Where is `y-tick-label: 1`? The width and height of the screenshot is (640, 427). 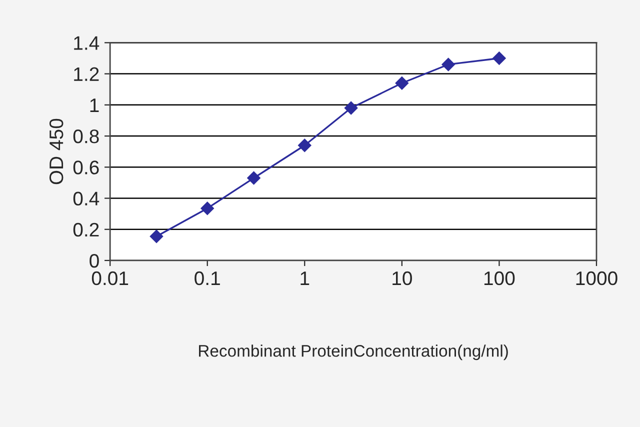
y-tick-label: 1 is located at coordinates (94, 105).